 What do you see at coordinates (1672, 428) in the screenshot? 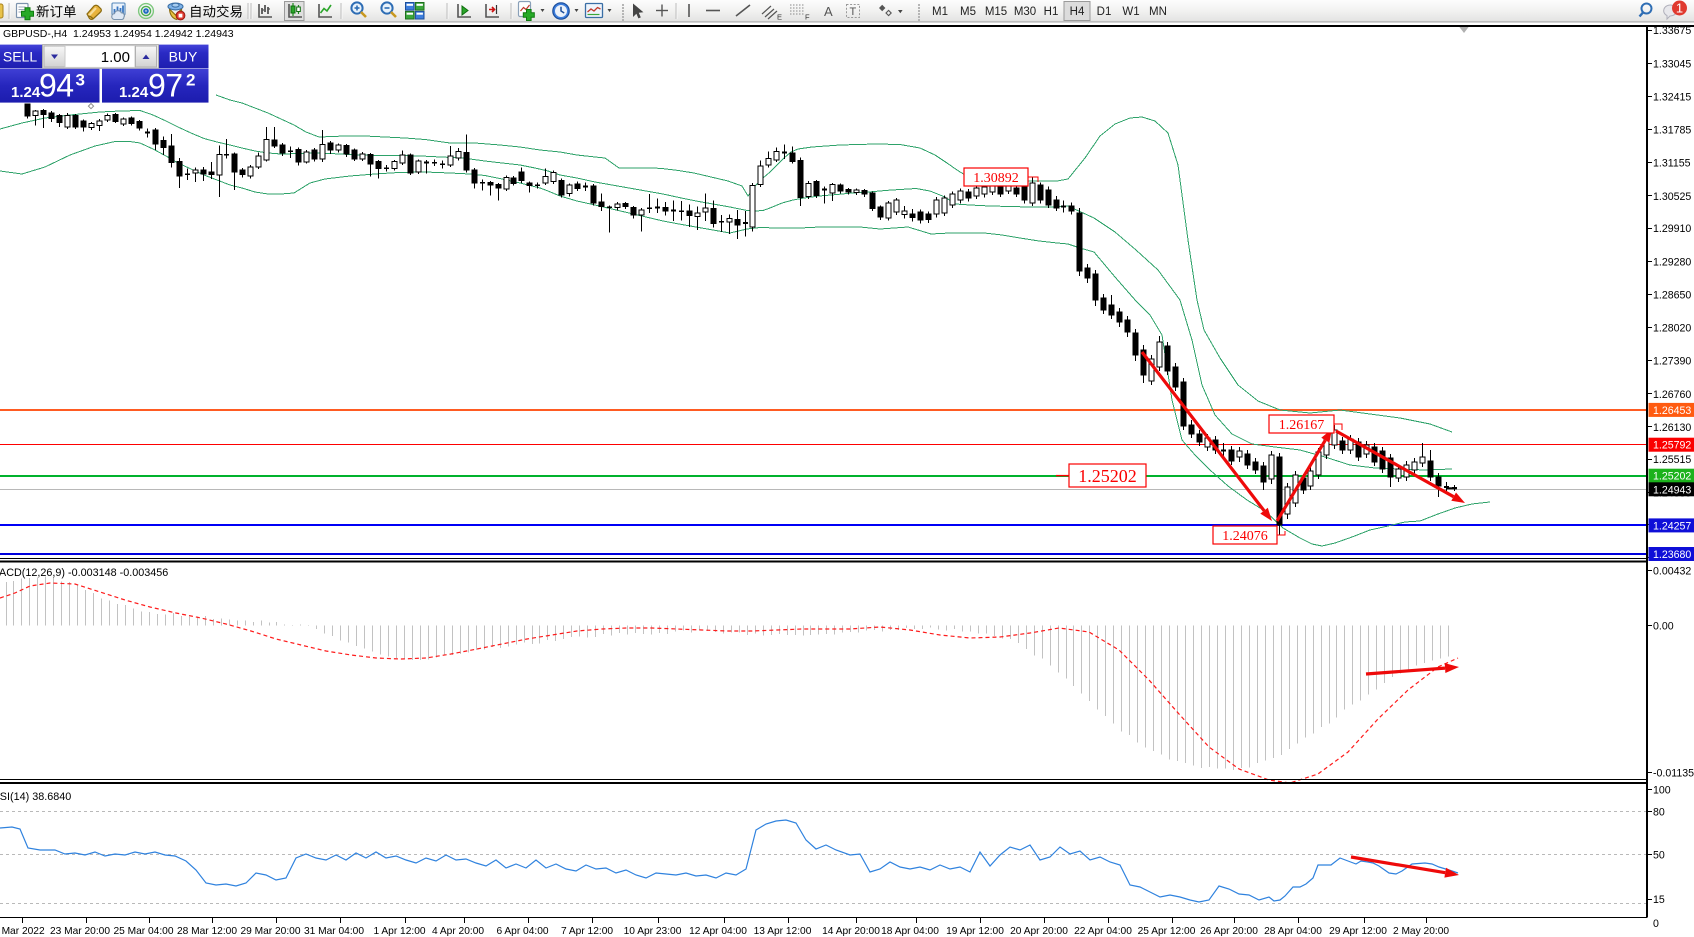
I see `svg-text: 1.26130` at bounding box center [1672, 428].